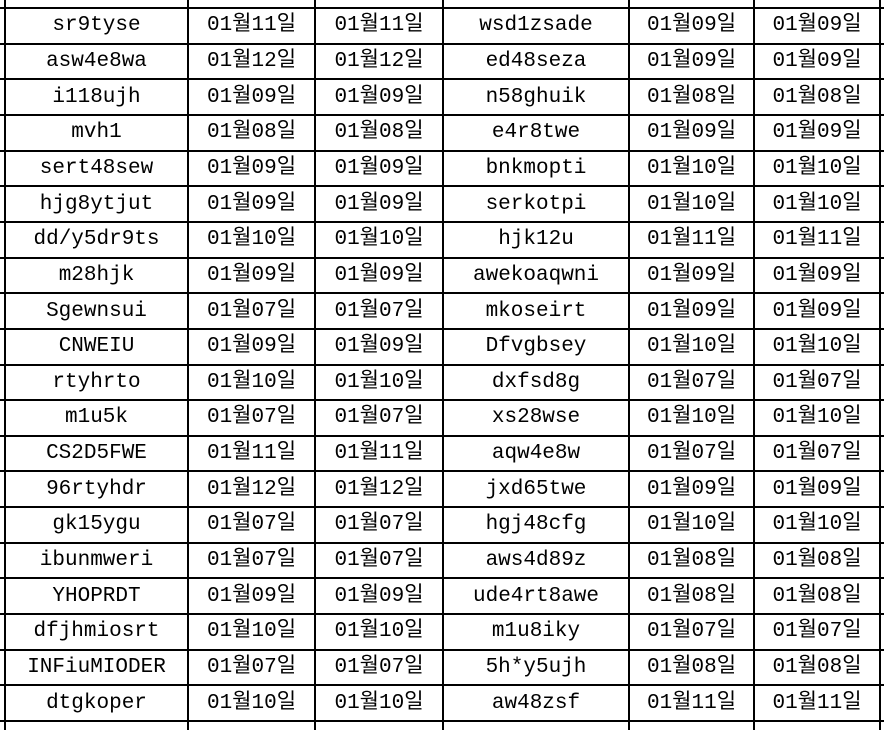 This screenshot has height=730, width=884. I want to click on cell-id: ed48seza, so click(536, 61).